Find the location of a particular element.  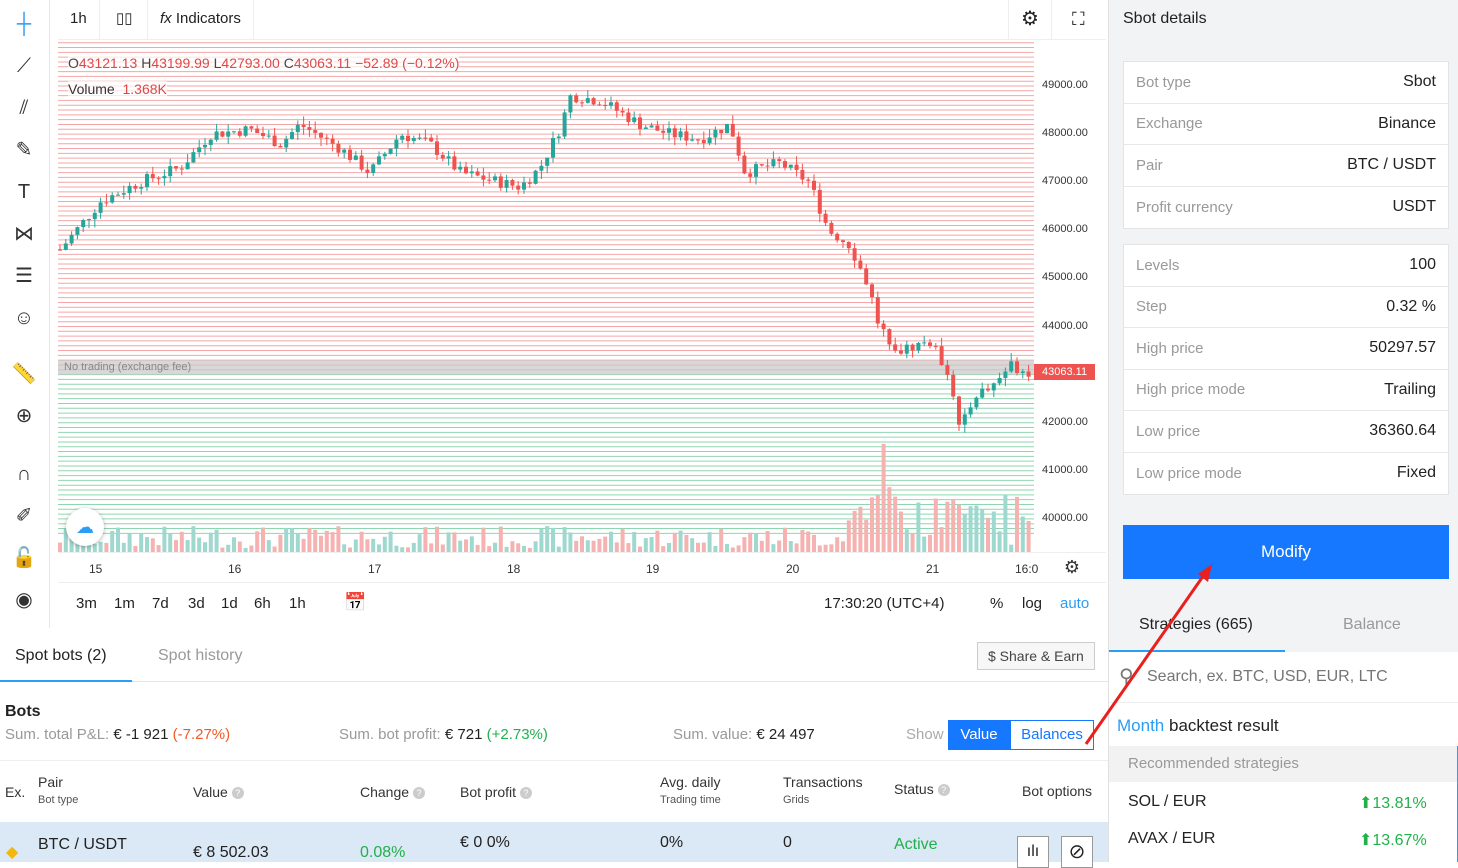

brush-icon: ✎ is located at coordinates (24, 150).